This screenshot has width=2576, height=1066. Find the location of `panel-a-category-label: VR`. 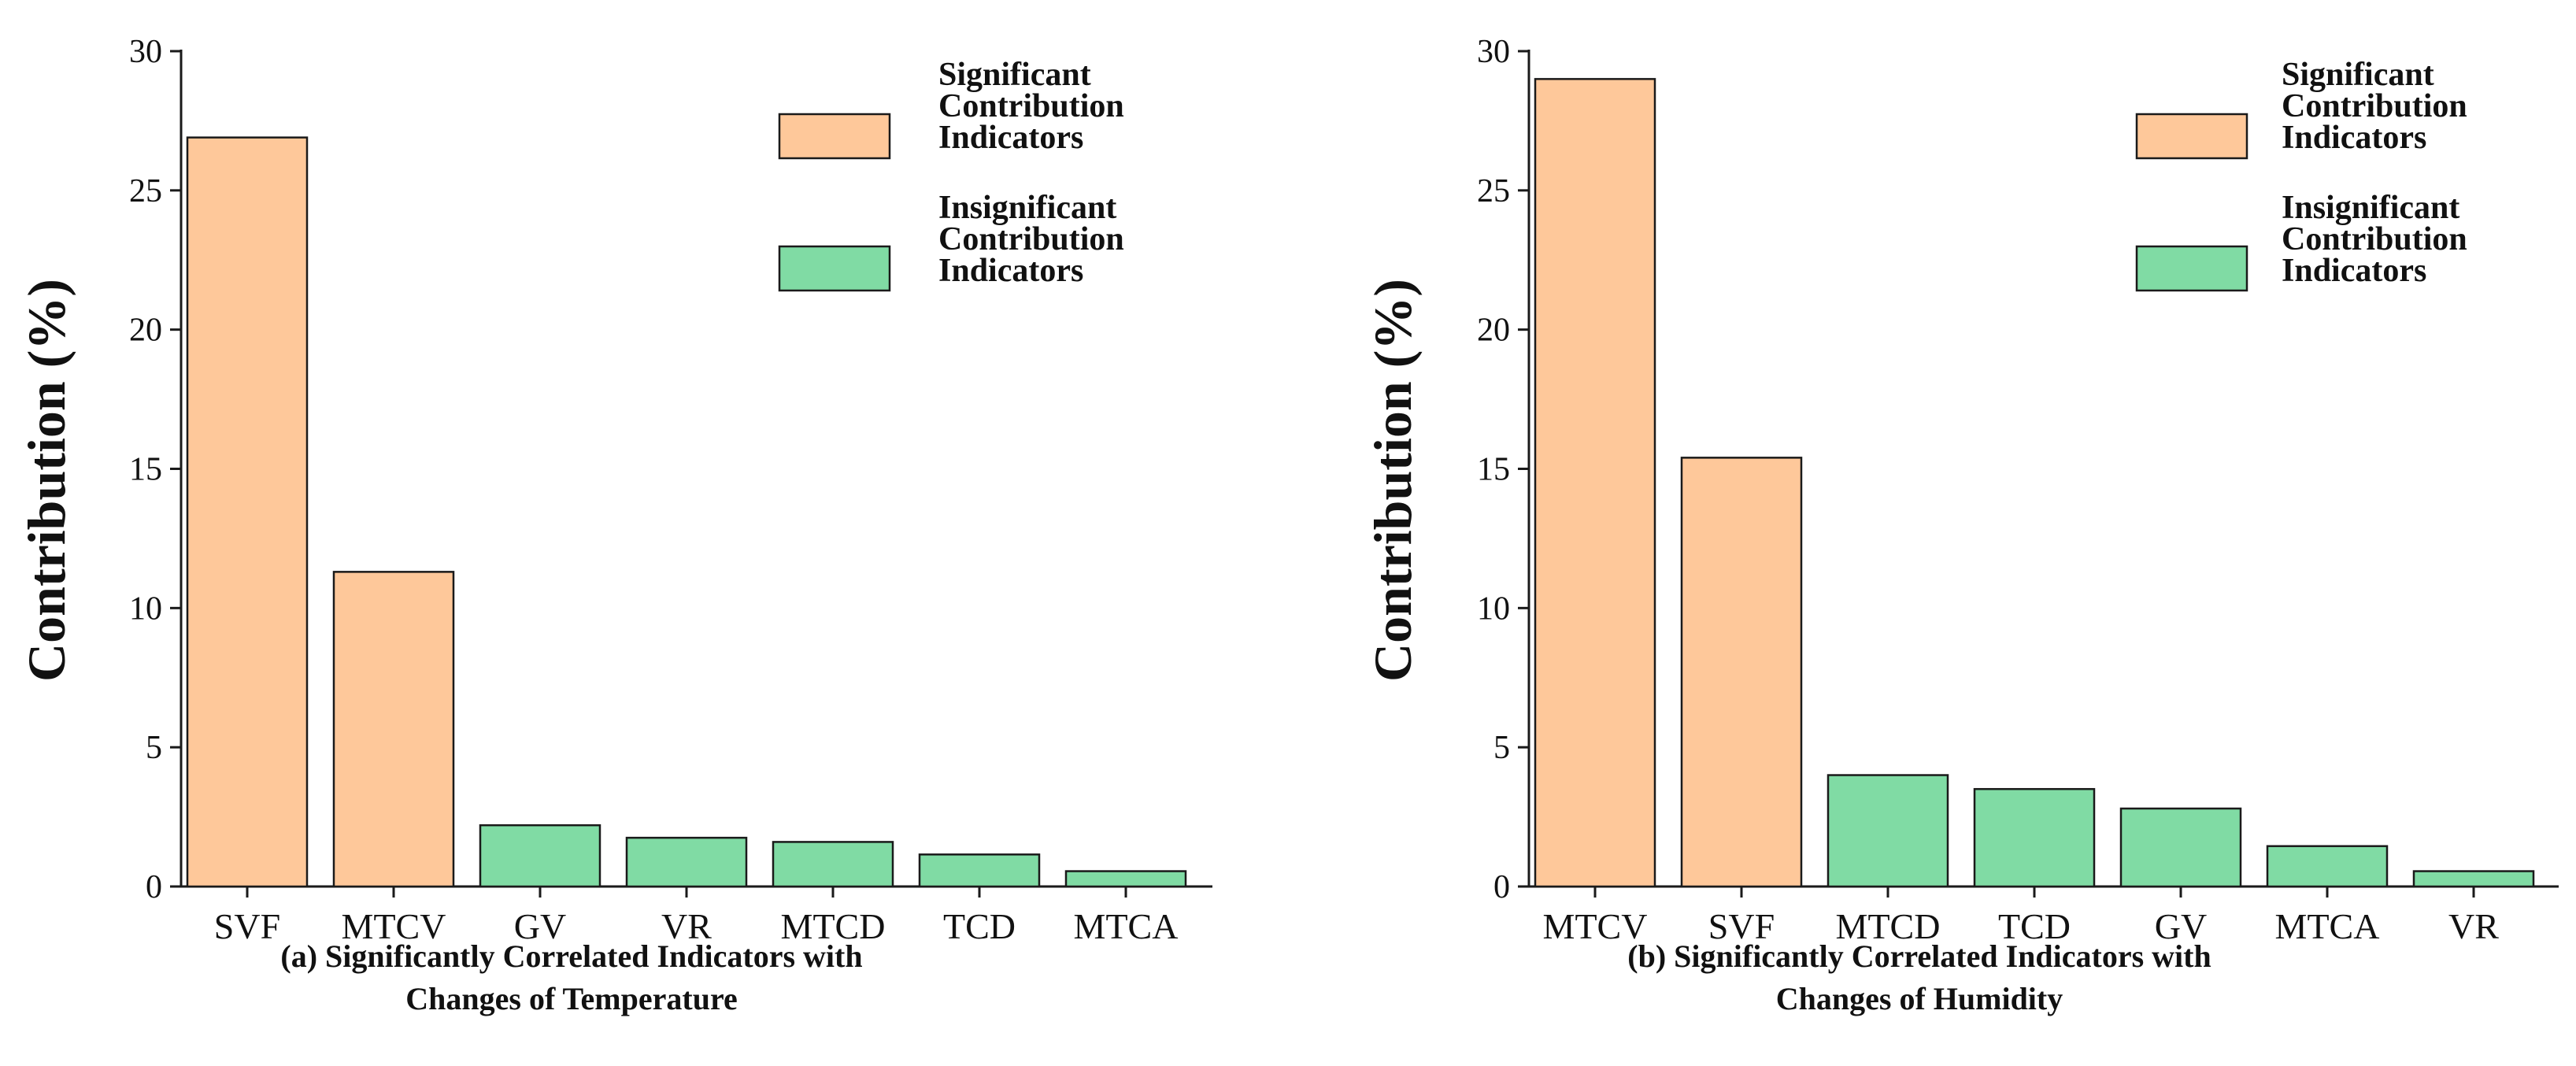

panel-a-category-label: VR is located at coordinates (686, 926).